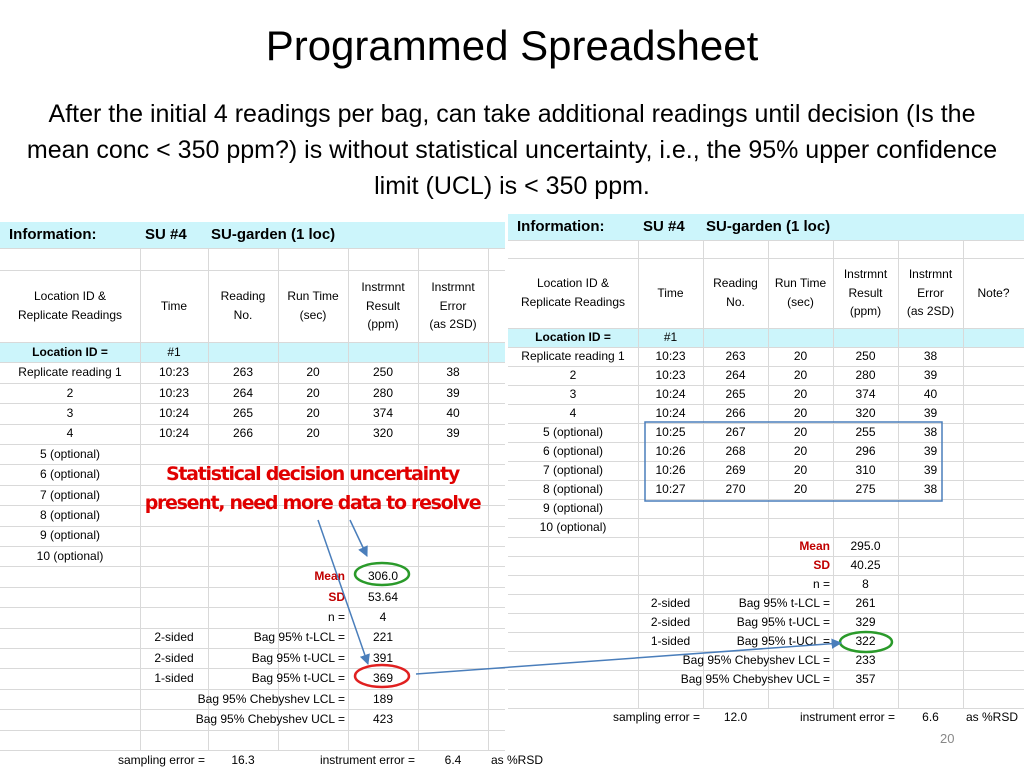 The image size is (1024, 770). What do you see at coordinates (756, 660) in the screenshot?
I see `stat-label: Bag 95% Chebyshev LCL =` at bounding box center [756, 660].